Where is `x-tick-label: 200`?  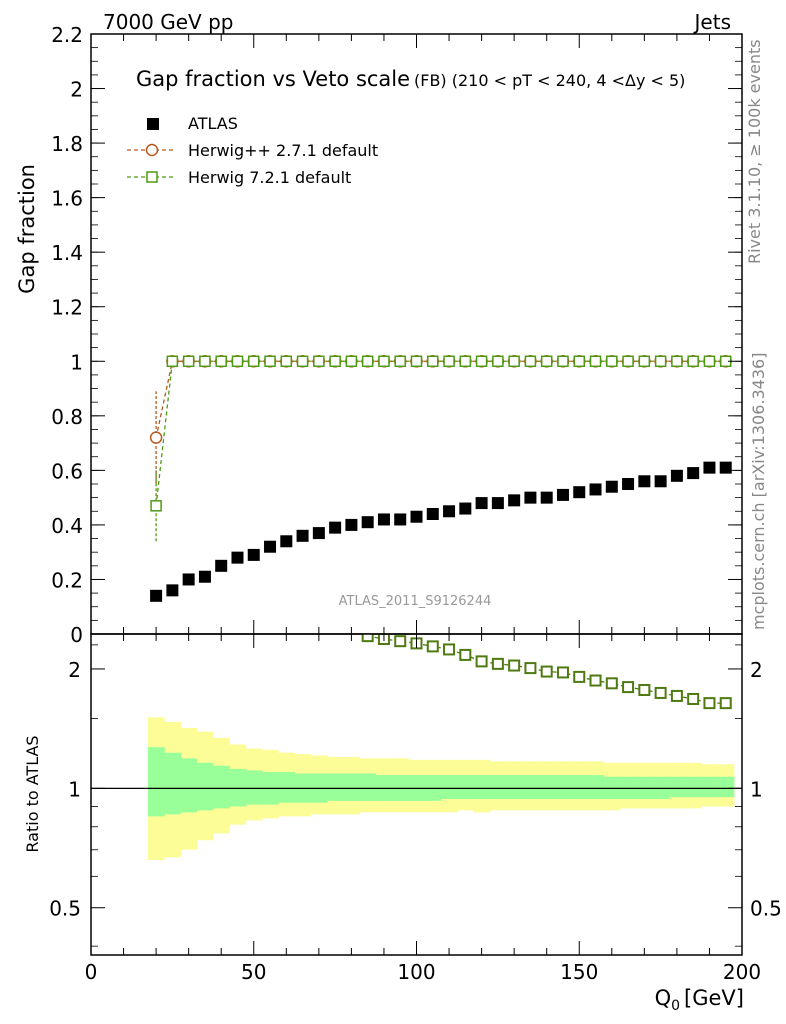
x-tick-label: 200 is located at coordinates (742, 972).